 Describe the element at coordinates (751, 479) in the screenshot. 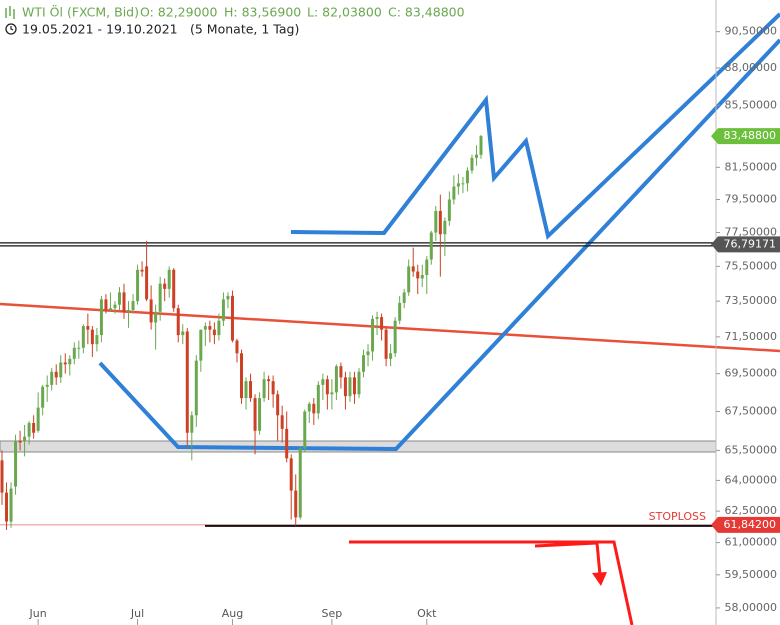

I see `y-tick-label: 64,00000` at that location.